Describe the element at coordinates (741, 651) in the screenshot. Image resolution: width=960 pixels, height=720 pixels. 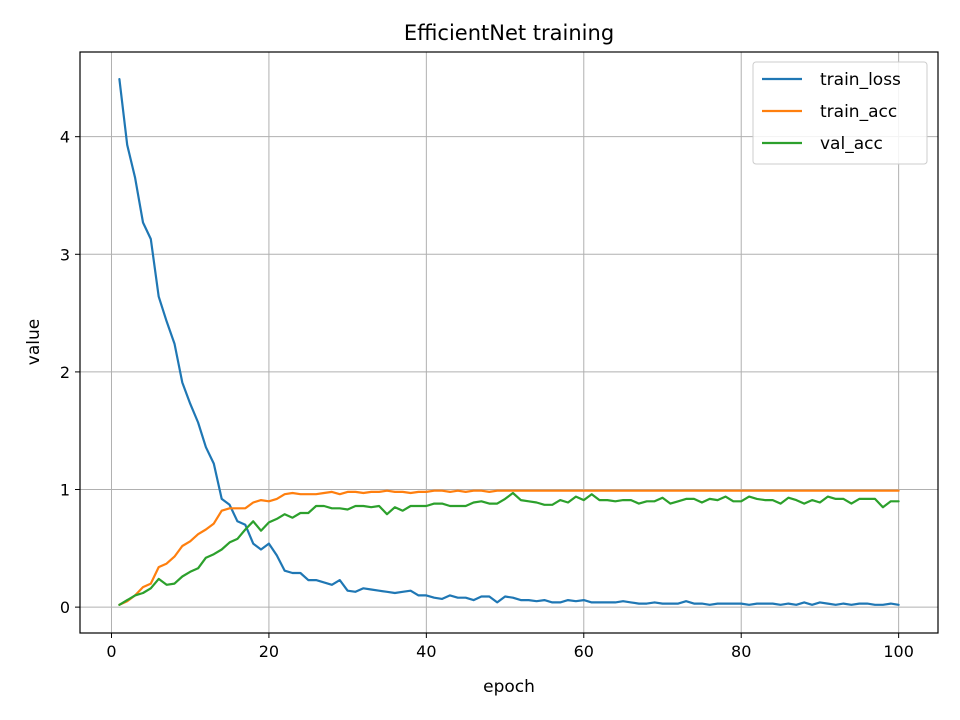
I see `x-tick-label: 80` at that location.